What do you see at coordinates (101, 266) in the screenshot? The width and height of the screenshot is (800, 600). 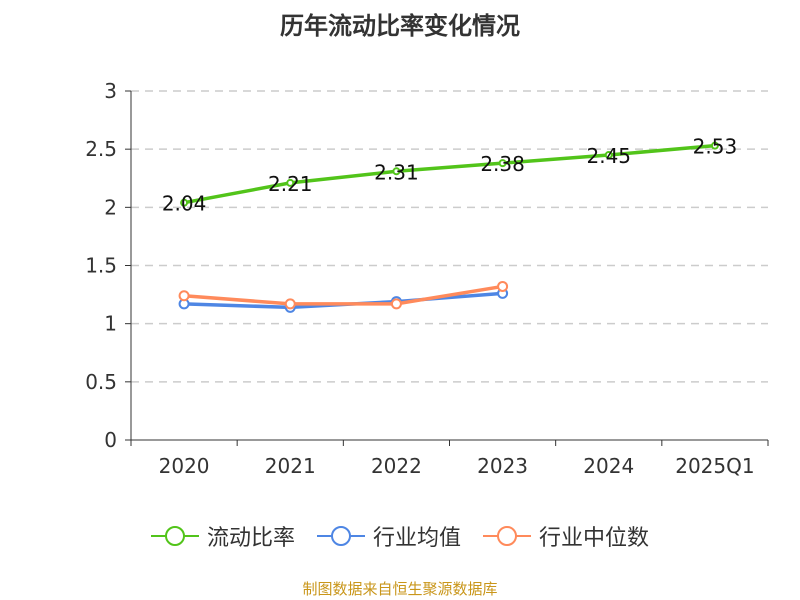 I see `y-tick-label: 1.5` at bounding box center [101, 266].